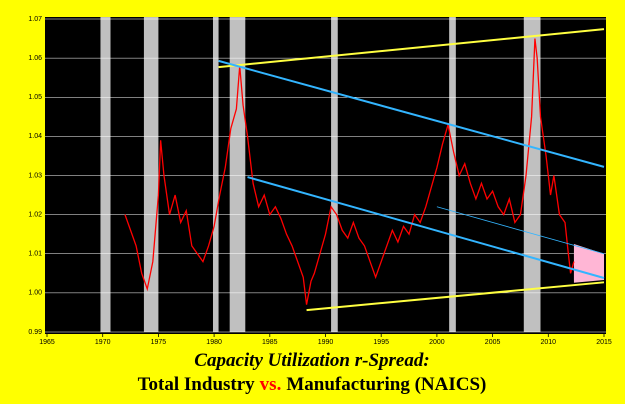 The image size is (625, 404). Describe the element at coordinates (386, 384) in the screenshot. I see `subtitle-part: Manufacturing (NAICS)` at that location.